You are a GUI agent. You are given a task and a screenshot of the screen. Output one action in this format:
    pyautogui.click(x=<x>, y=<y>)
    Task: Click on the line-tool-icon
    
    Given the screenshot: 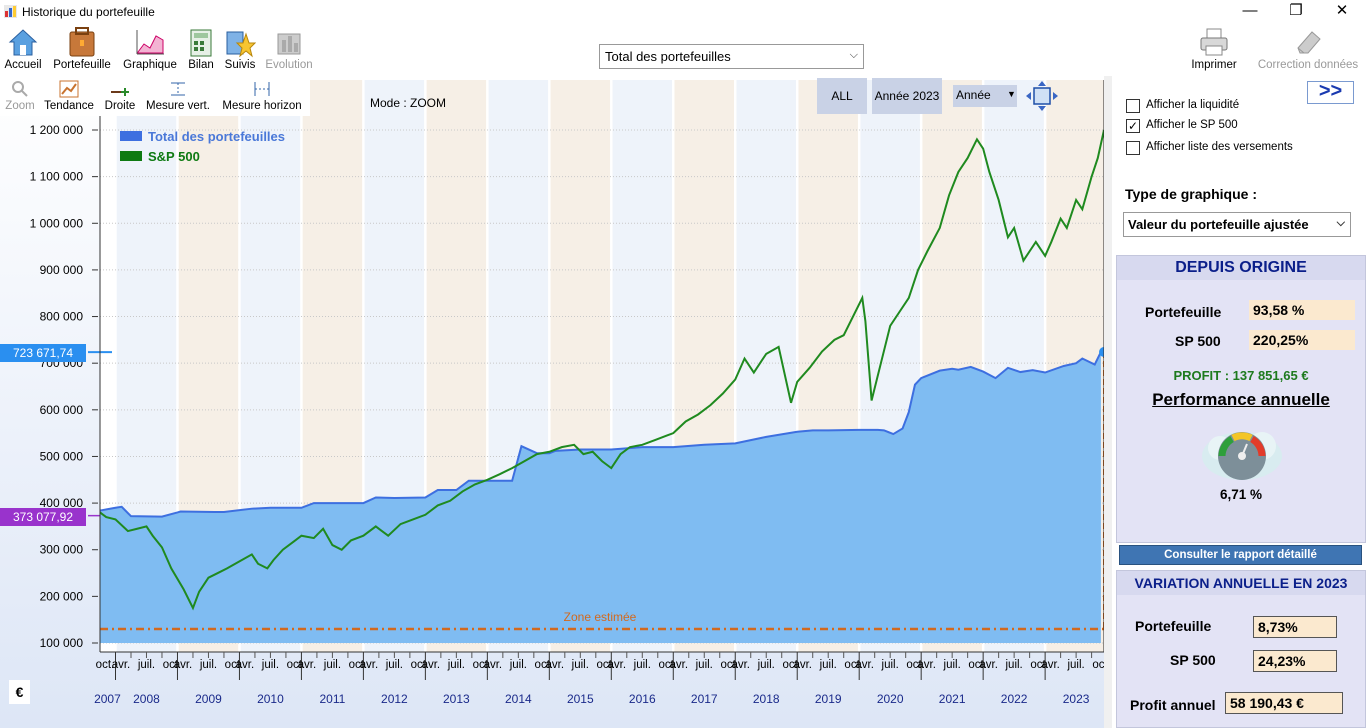 What is the action you would take?
    pyautogui.click(x=120, y=92)
    